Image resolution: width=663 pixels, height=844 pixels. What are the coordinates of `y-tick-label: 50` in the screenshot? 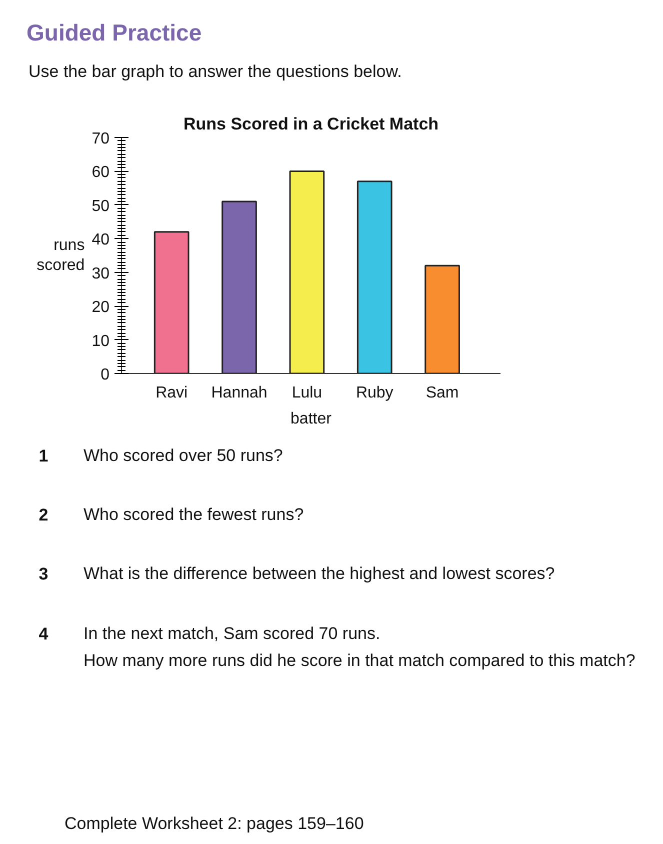 It's located at (101, 206).